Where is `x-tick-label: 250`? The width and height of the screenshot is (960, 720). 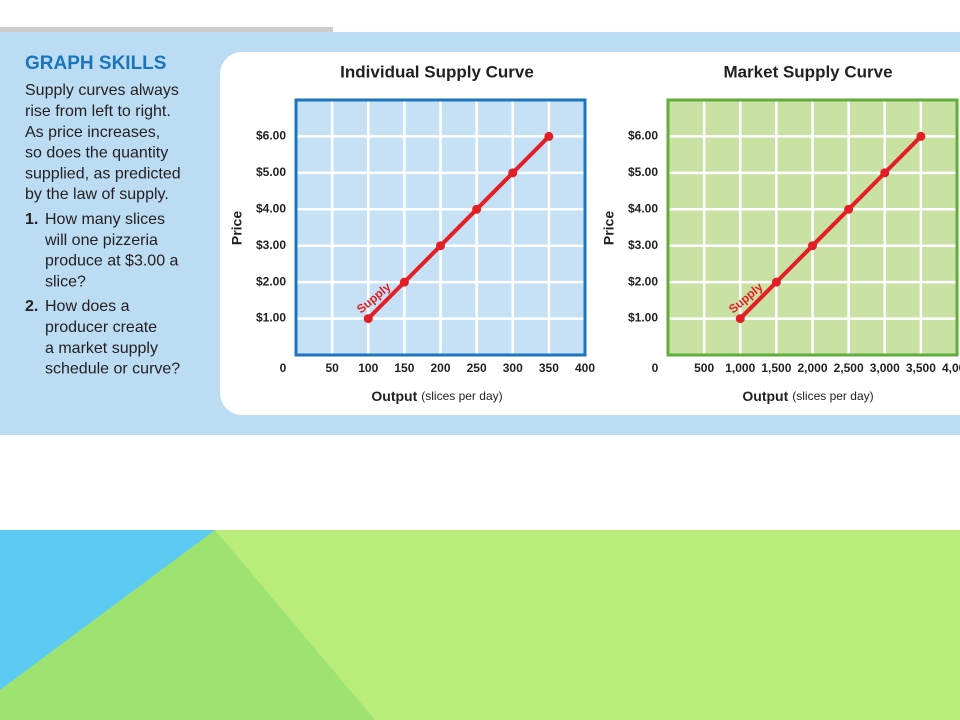 x-tick-label: 250 is located at coordinates (477, 368).